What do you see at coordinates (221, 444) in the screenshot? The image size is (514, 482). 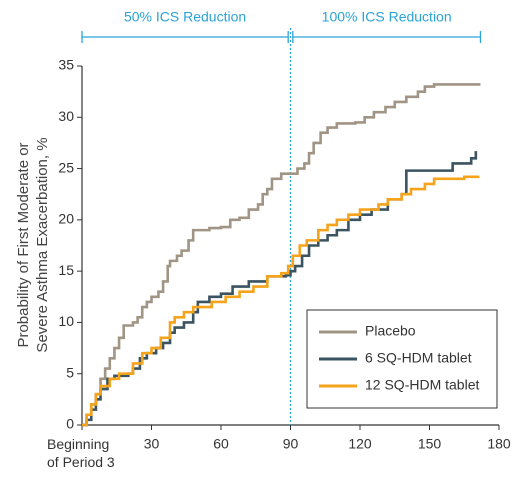 I see `x-tick-label: 60` at bounding box center [221, 444].